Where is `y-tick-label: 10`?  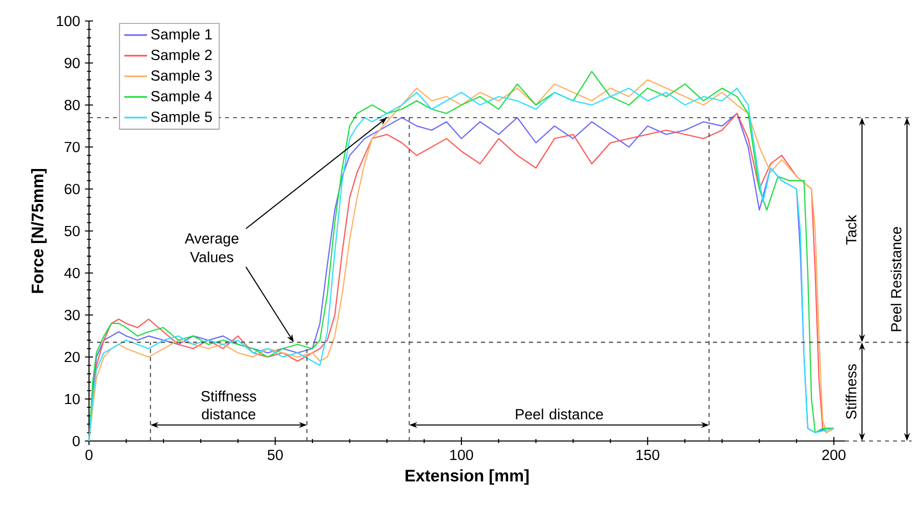 y-tick-label: 10 is located at coordinates (72, 399).